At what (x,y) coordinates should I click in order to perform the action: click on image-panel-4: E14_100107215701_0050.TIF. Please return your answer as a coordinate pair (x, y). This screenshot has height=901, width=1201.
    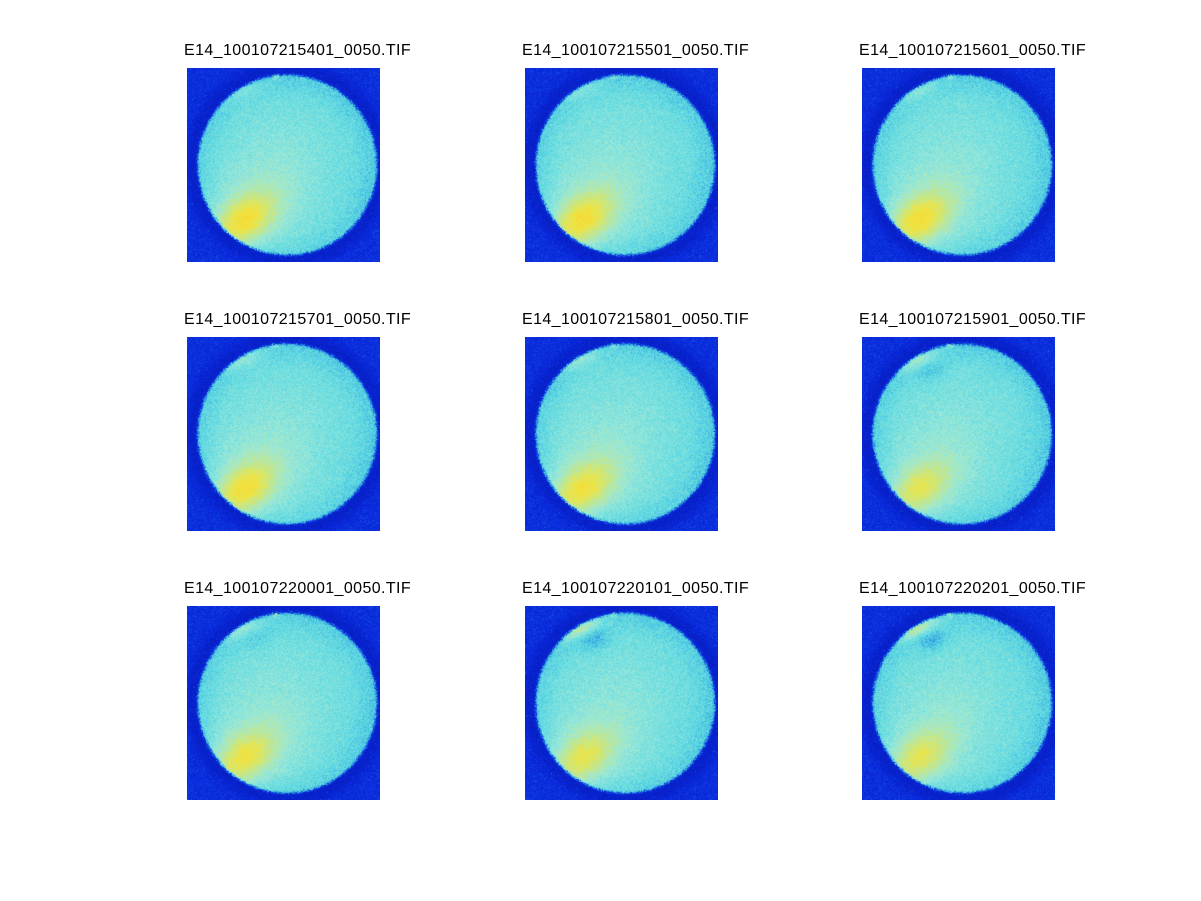
    Looking at the image, I should click on (298, 420).